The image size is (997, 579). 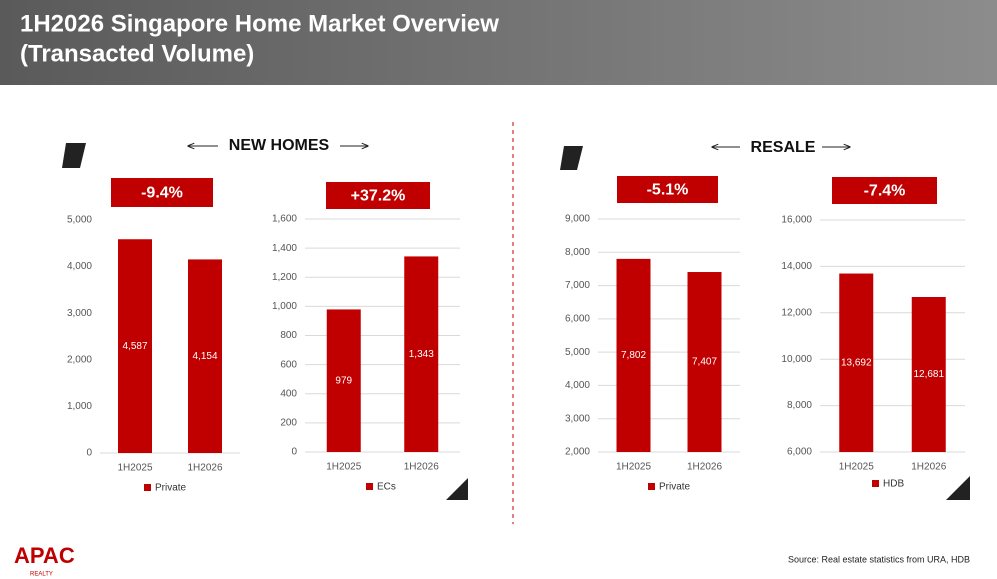 I want to click on change-label: +37.2%, so click(x=378, y=196).